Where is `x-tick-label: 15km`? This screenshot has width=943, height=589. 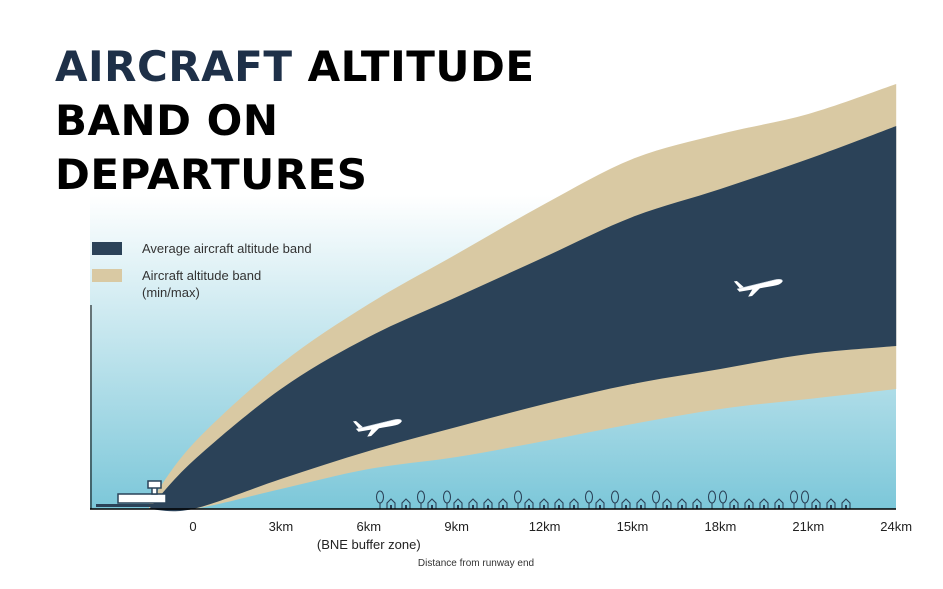 x-tick-label: 15km is located at coordinates (632, 526).